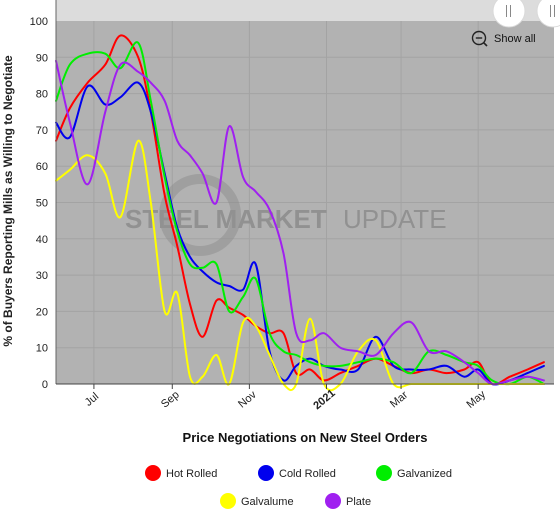  Describe the element at coordinates (399, 400) in the screenshot. I see `x-tick-label: Mar` at that location.